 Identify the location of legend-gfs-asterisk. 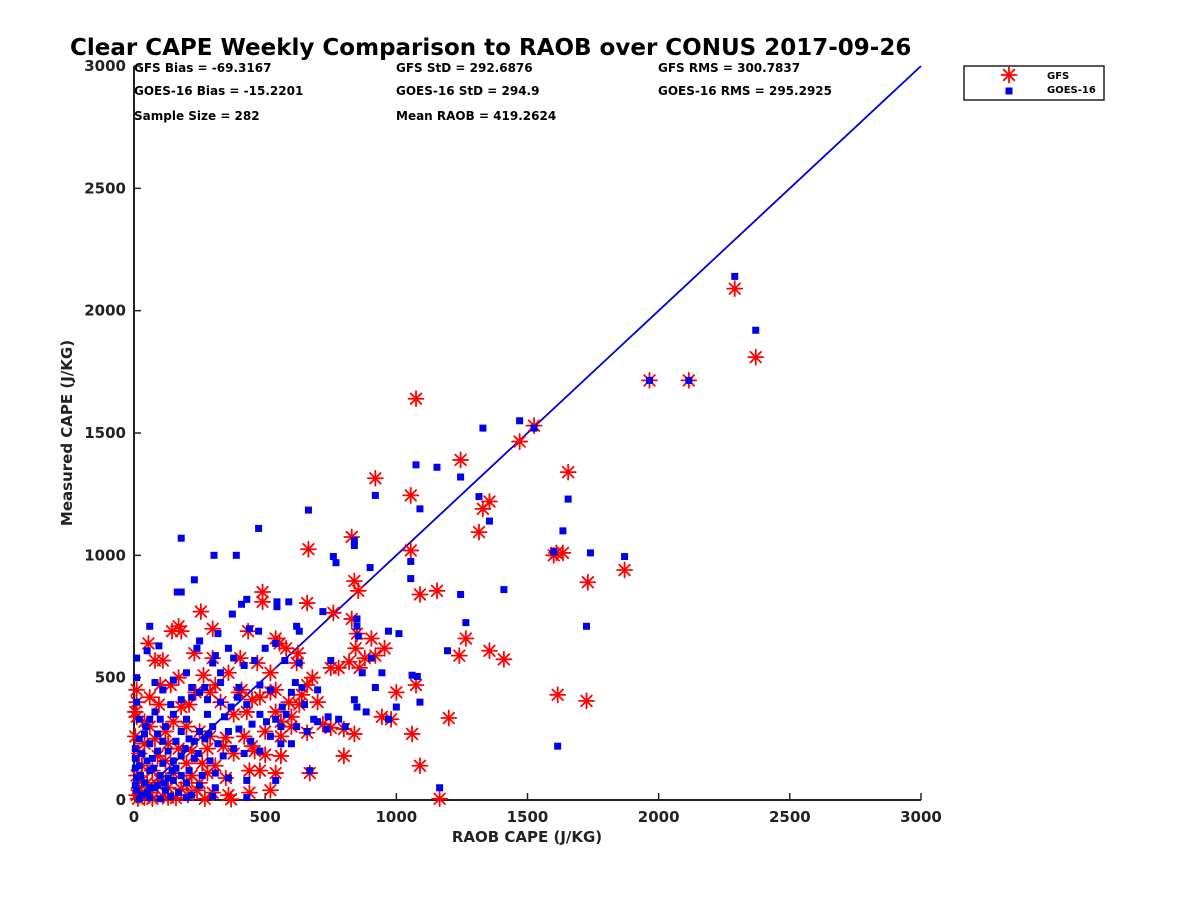
(1009, 75).